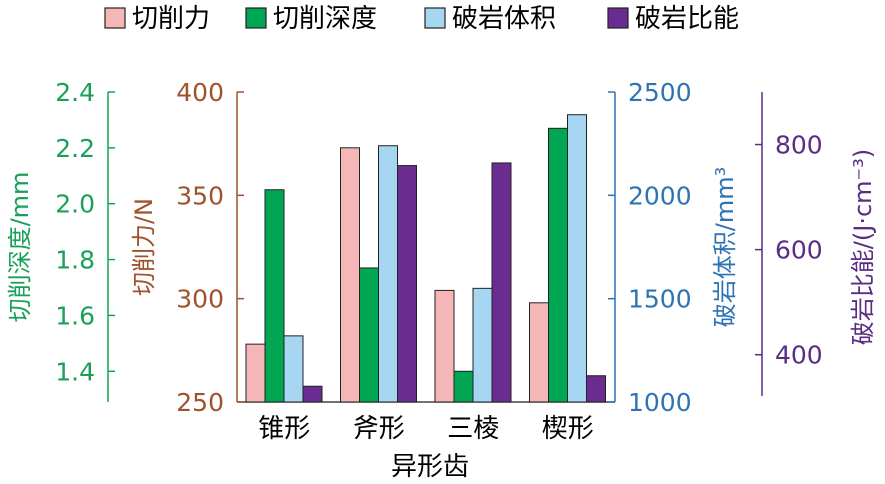  Describe the element at coordinates (687, 19) in the screenshot. I see `legend-label-3: 破岩比能` at that location.